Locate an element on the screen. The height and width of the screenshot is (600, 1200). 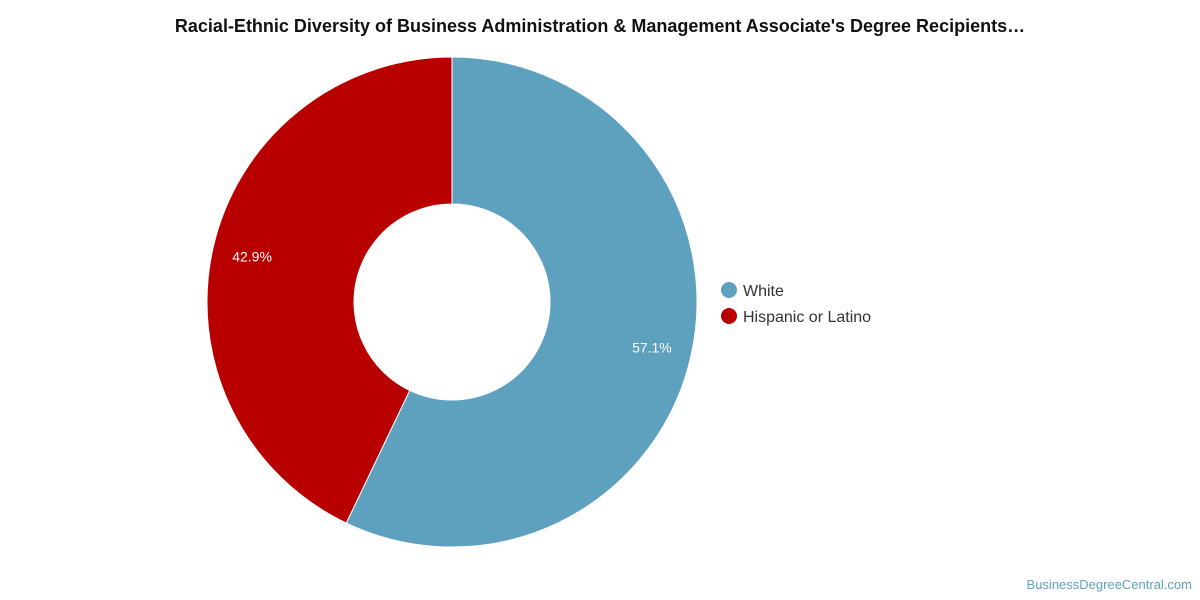
legend: White Hispanic or Latino is located at coordinates (796, 304).